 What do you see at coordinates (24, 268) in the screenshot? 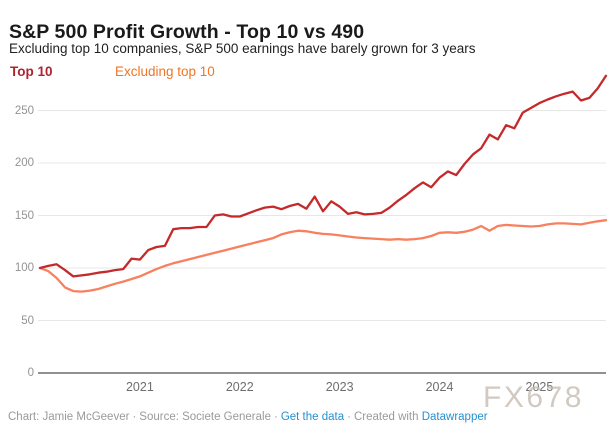
I see `y-axis-label: 100` at bounding box center [24, 268].